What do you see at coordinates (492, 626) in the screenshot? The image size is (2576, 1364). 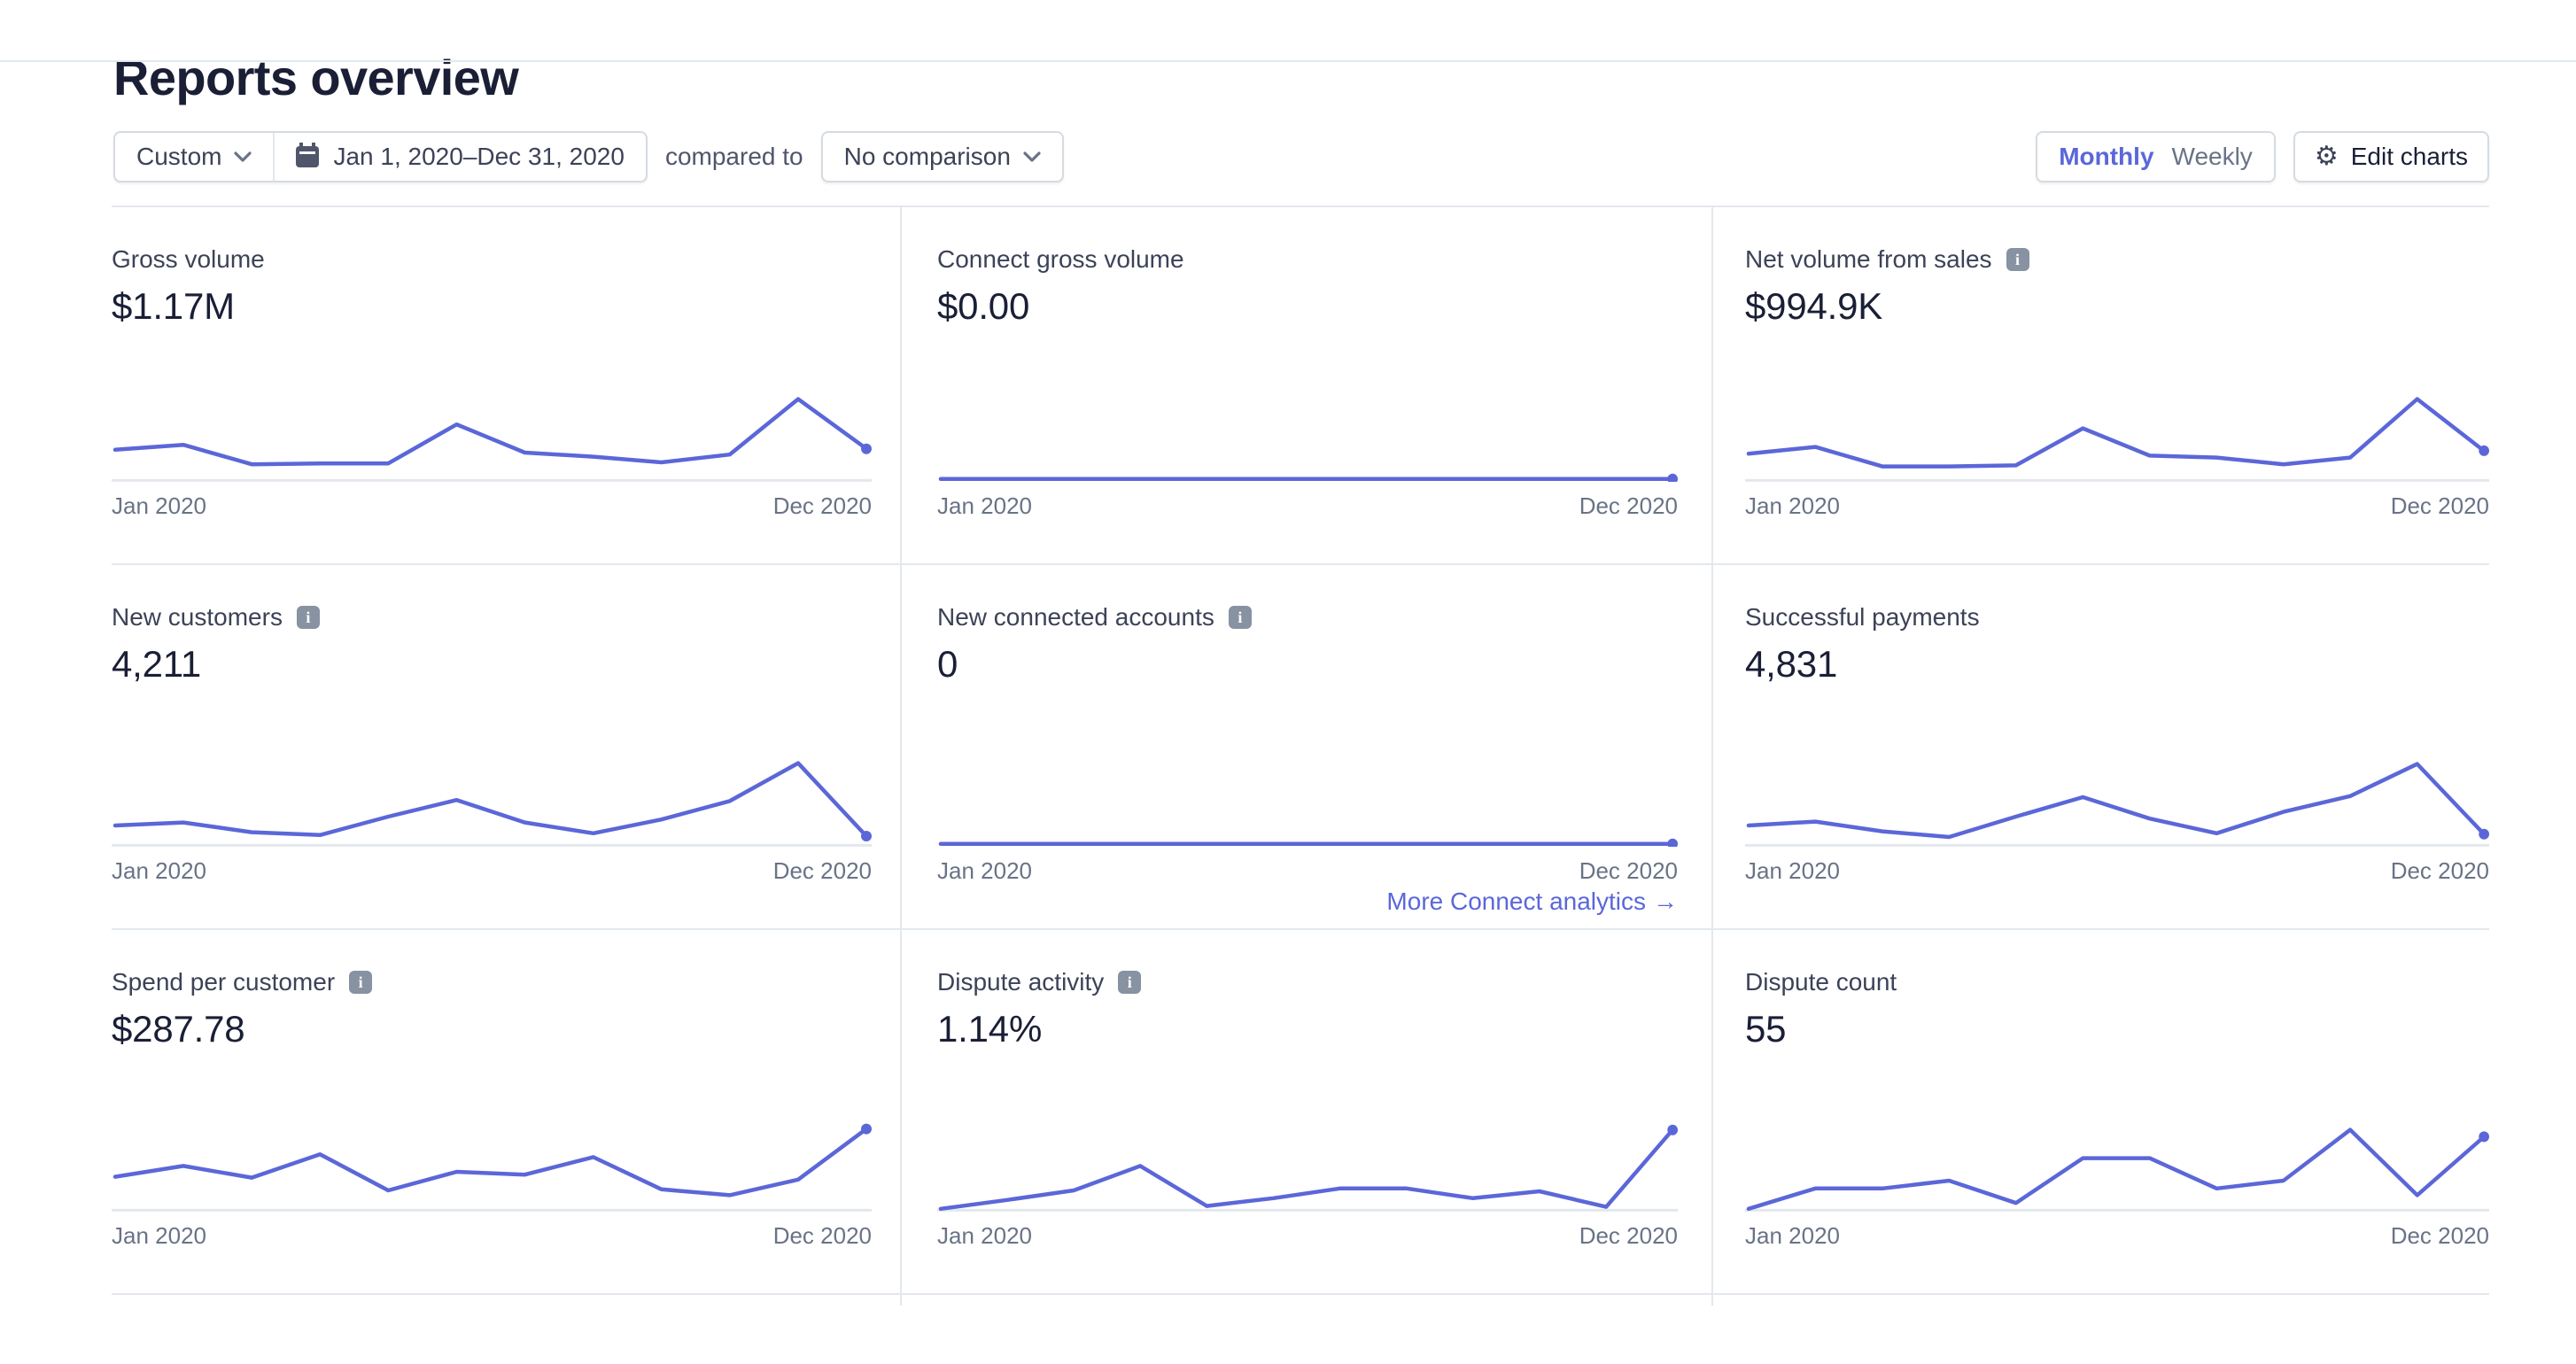 I see `card-header: New customers i 4,211` at bounding box center [492, 626].